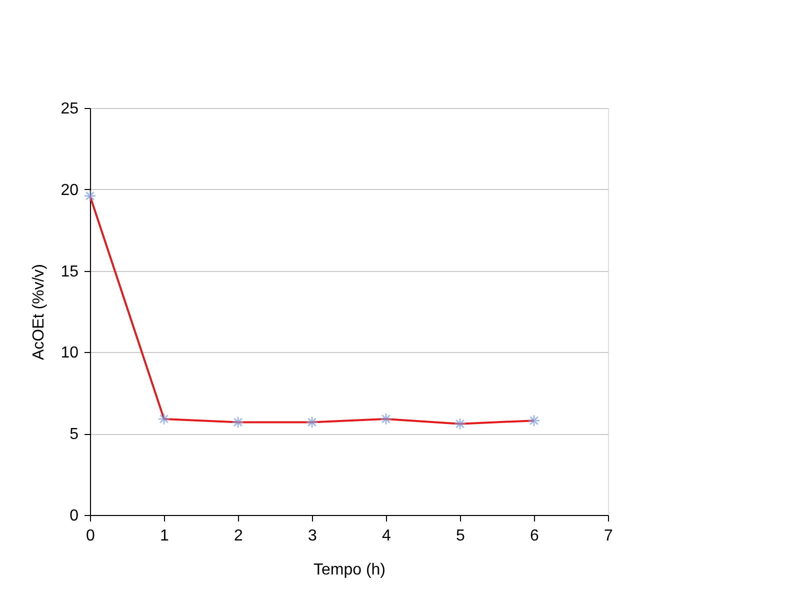  I want to click on x-tick-label: 1, so click(165, 536).